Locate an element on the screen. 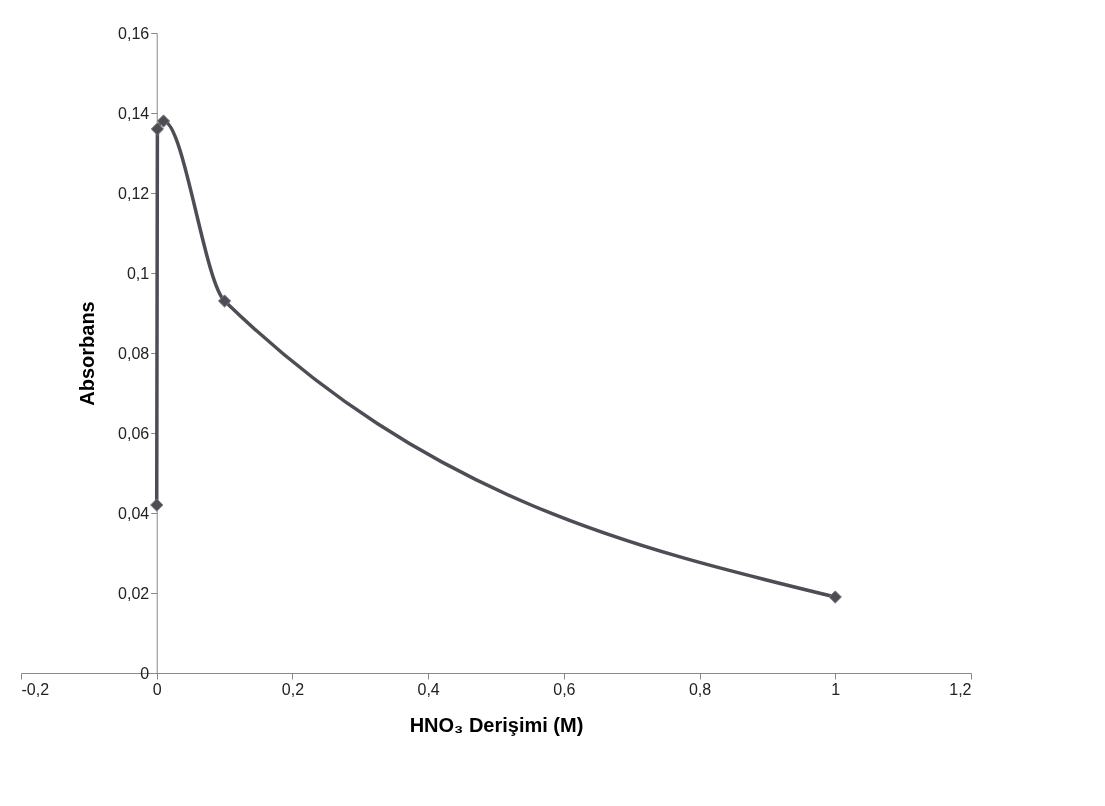 The image size is (1105, 806). y-tick-label: 0,04 is located at coordinates (134, 513).